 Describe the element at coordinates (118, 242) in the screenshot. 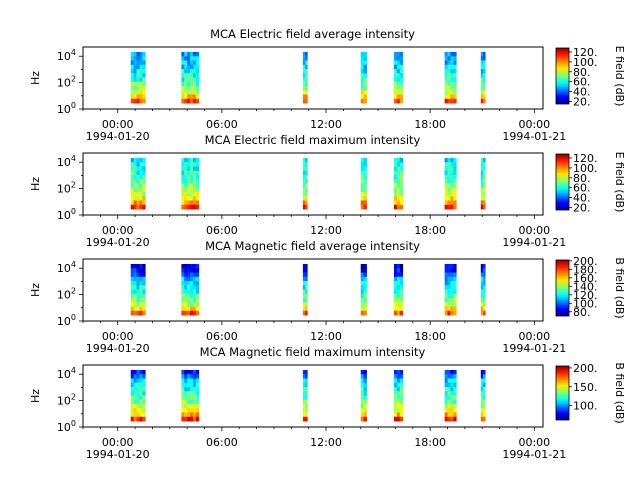

I see `x-date-label: 1994-01-20` at that location.